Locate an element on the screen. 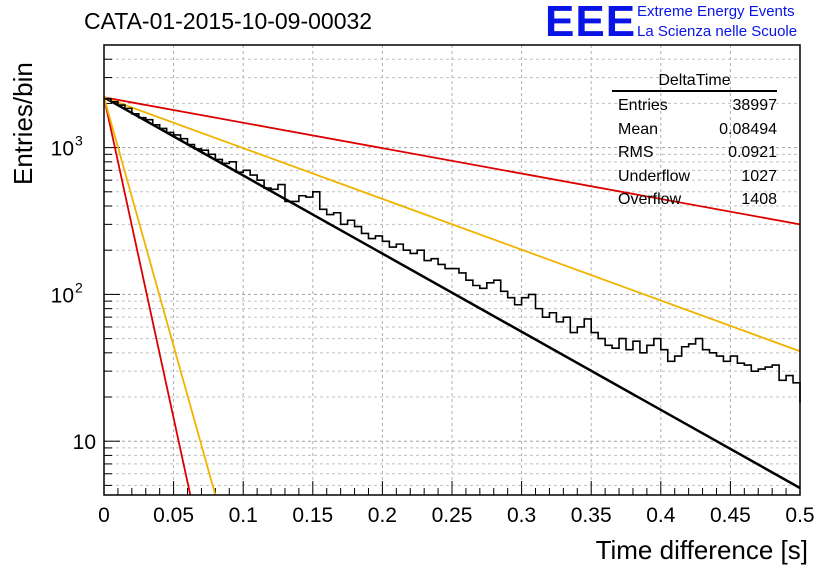 The height and width of the screenshot is (572, 836). chart-title: CATA-01-2015-10-09-00032 is located at coordinates (228, 21).